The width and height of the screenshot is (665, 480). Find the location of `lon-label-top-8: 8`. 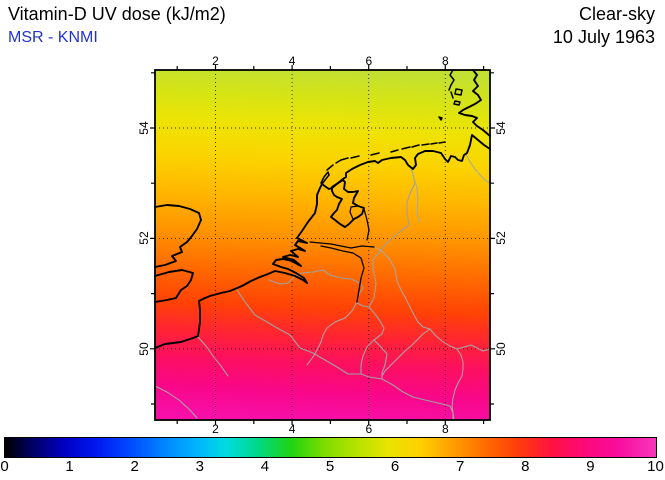

lon-label-top-8: 8 is located at coordinates (445, 61).